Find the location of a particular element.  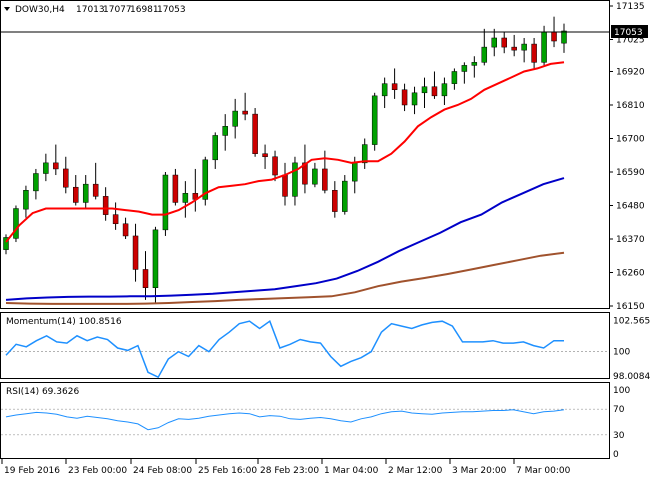

ohlc-open: 17013 is located at coordinates (90, 10).